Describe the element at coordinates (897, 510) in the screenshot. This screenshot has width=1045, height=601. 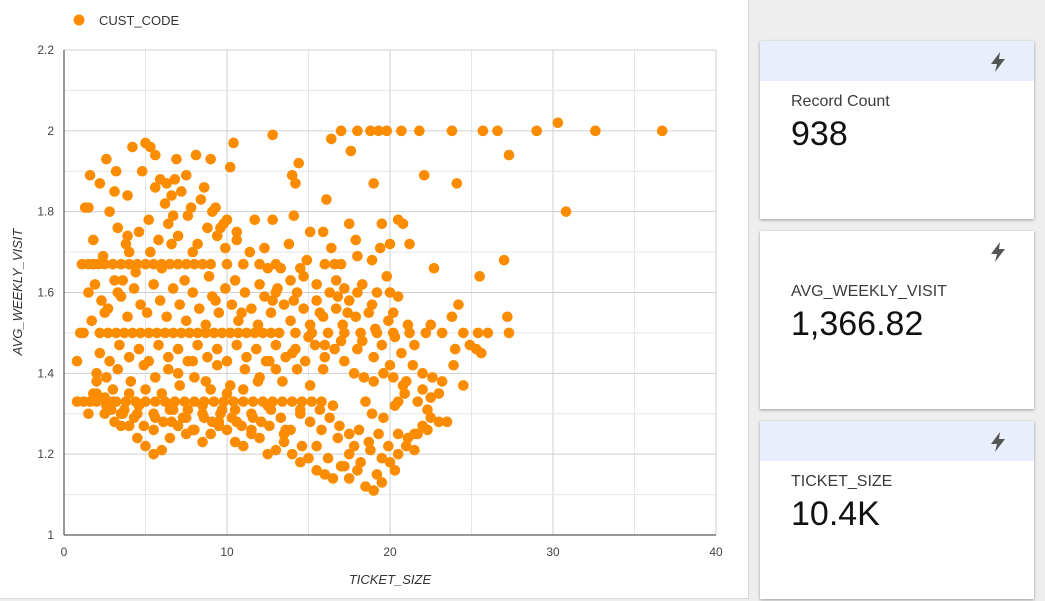
I see `ticket-size-card: TICKET_SIZE 10.4K` at that location.